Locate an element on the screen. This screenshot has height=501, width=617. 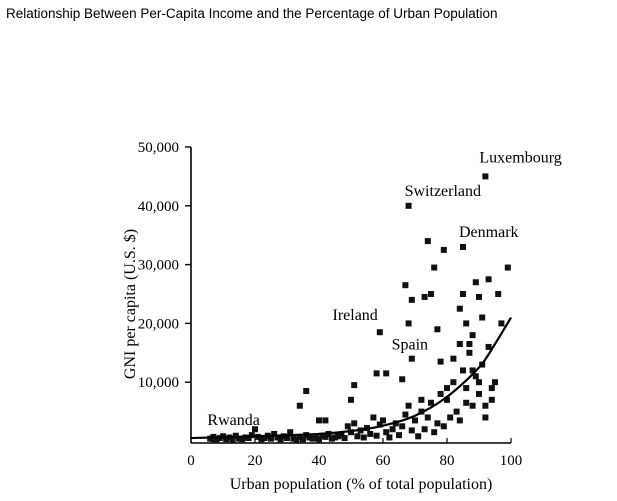
annotation-label: Ireland is located at coordinates (354, 315).